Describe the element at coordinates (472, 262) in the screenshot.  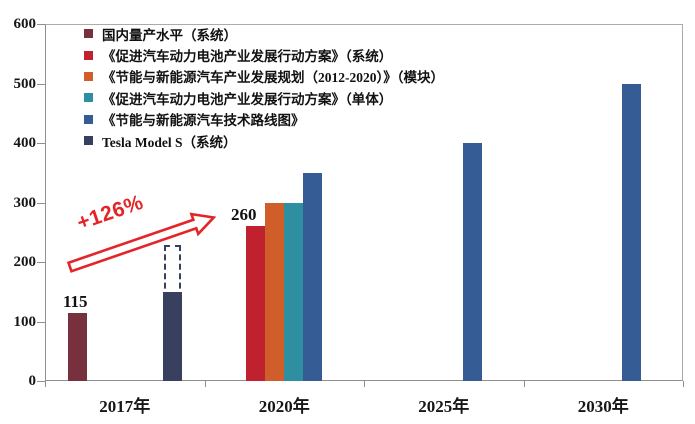
I see `bar-c2-s4` at that location.